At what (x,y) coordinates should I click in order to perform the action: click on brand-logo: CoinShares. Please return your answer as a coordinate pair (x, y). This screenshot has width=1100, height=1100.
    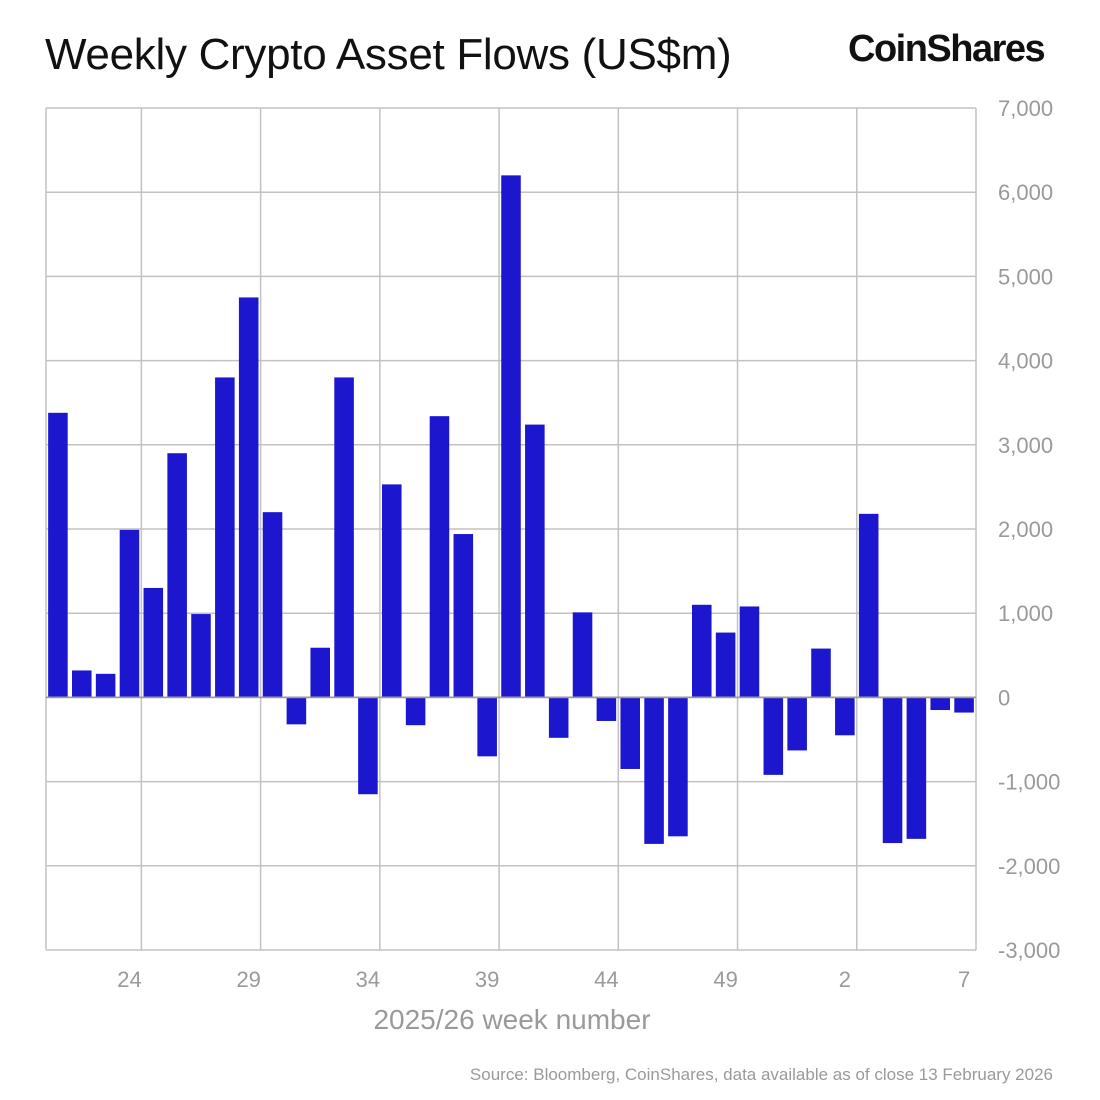
    Looking at the image, I should click on (947, 49).